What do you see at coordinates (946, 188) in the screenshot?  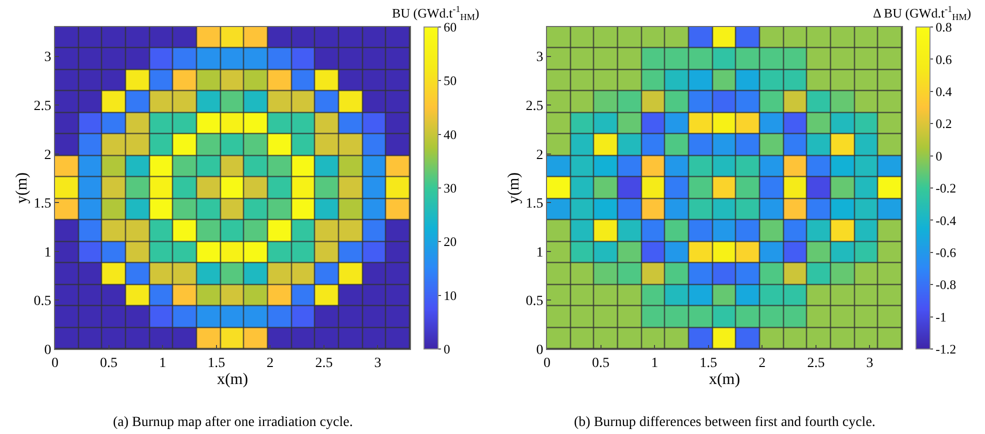 I see `color-bar-label: -0.2` at bounding box center [946, 188].